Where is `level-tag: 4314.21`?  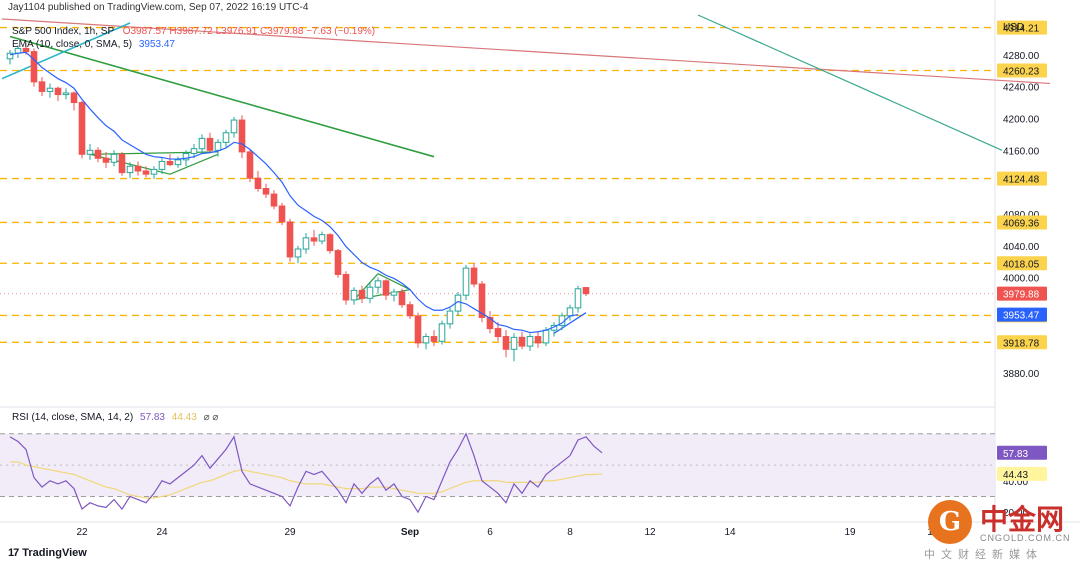 level-tag: 4314.21 is located at coordinates (1021, 29).